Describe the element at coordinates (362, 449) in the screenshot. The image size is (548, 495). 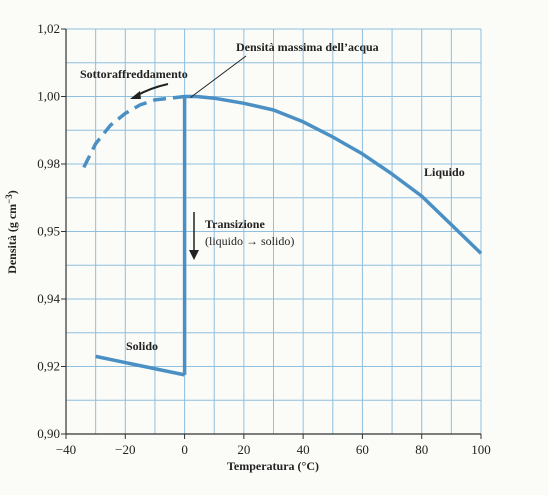
I see `x-tick-label: 60` at that location.